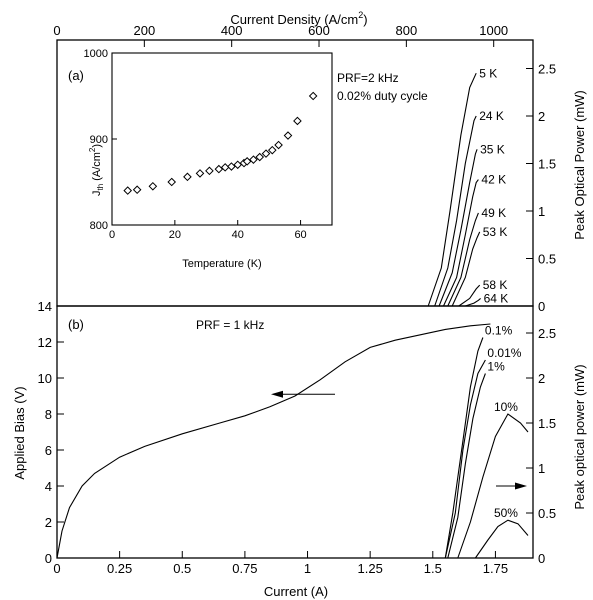  What do you see at coordinates (496, 298) in the screenshot?
I see `panel-a-series-label: 64 K` at bounding box center [496, 298].